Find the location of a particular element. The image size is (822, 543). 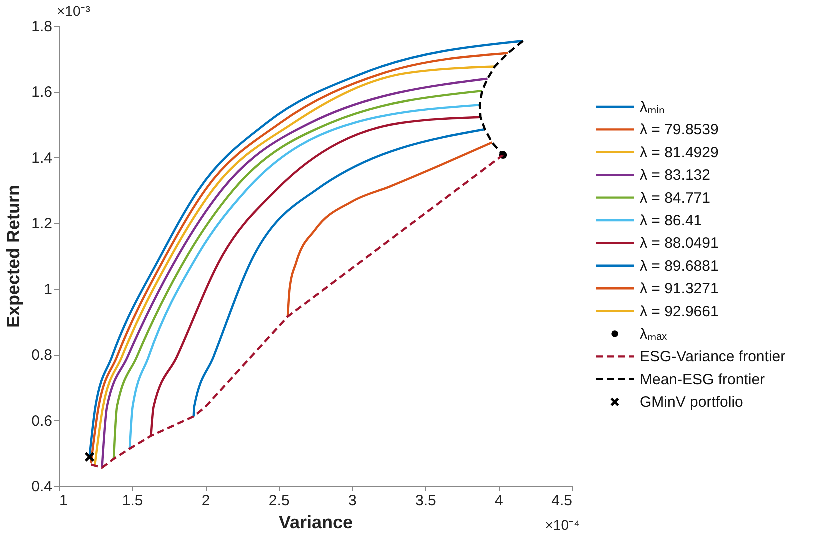

x-tick-label: 2.5 is located at coordinates (279, 501).